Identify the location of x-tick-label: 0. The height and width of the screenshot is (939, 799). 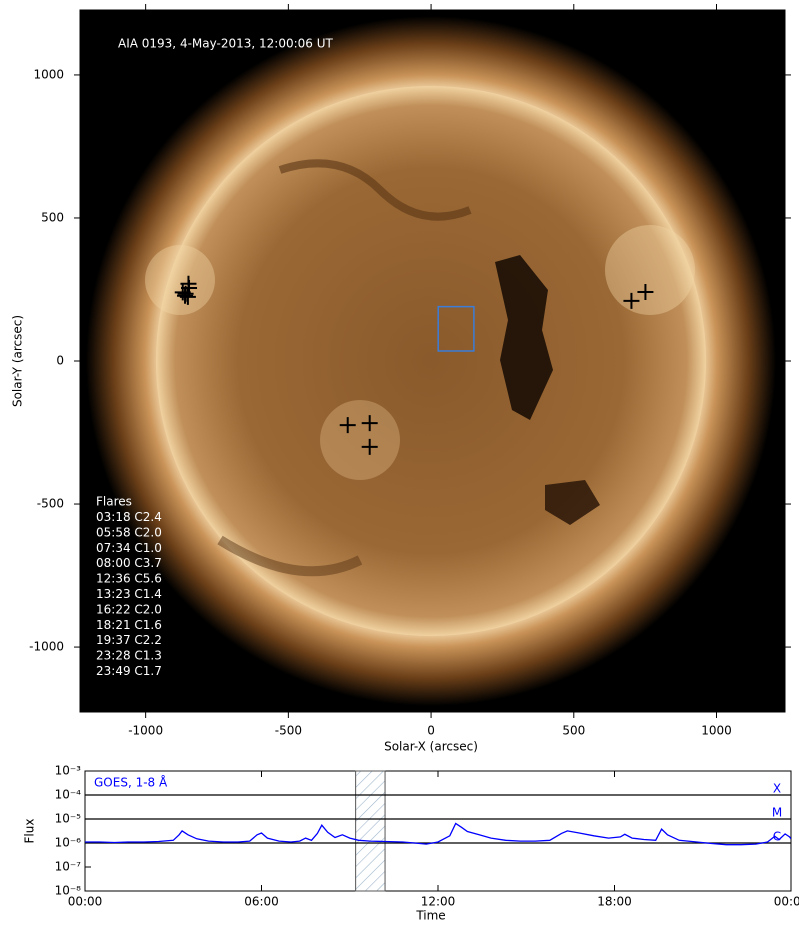
(431, 731).